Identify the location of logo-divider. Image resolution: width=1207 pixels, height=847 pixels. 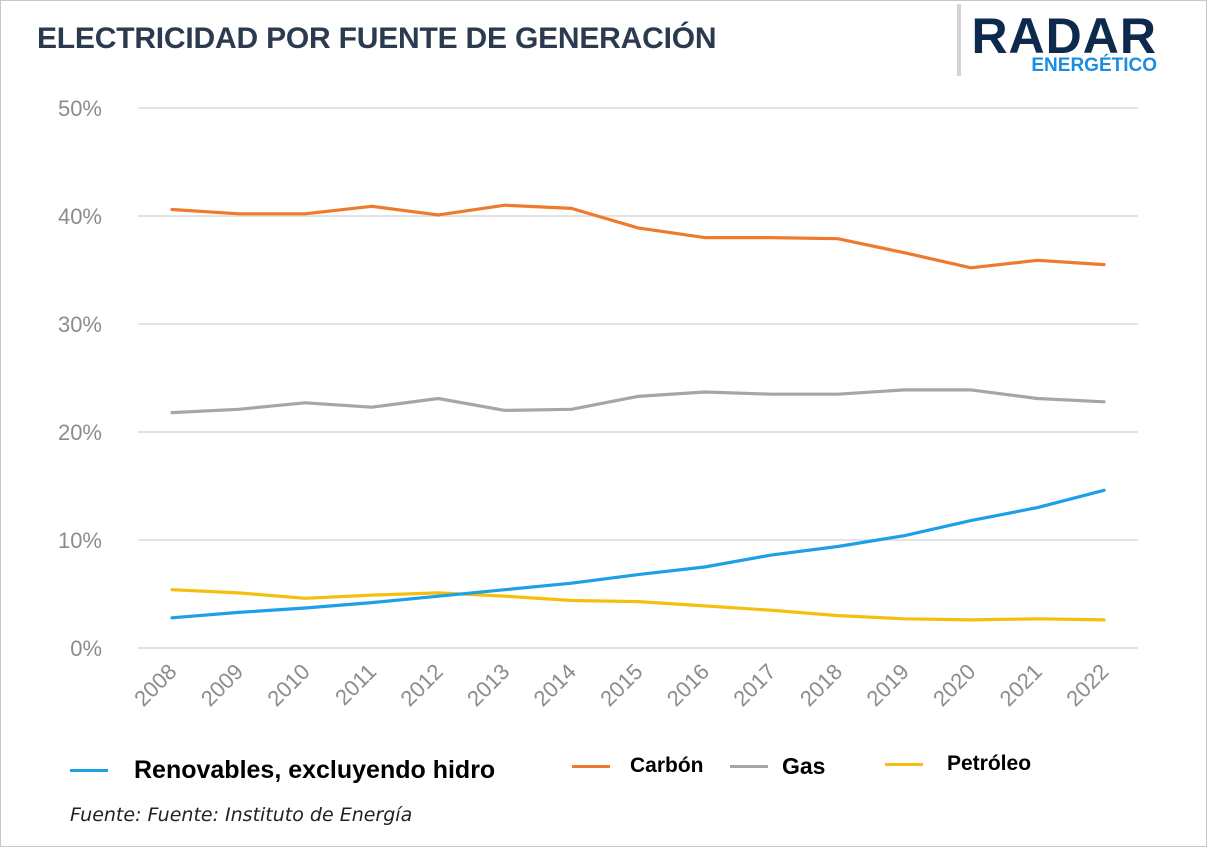
(959, 40).